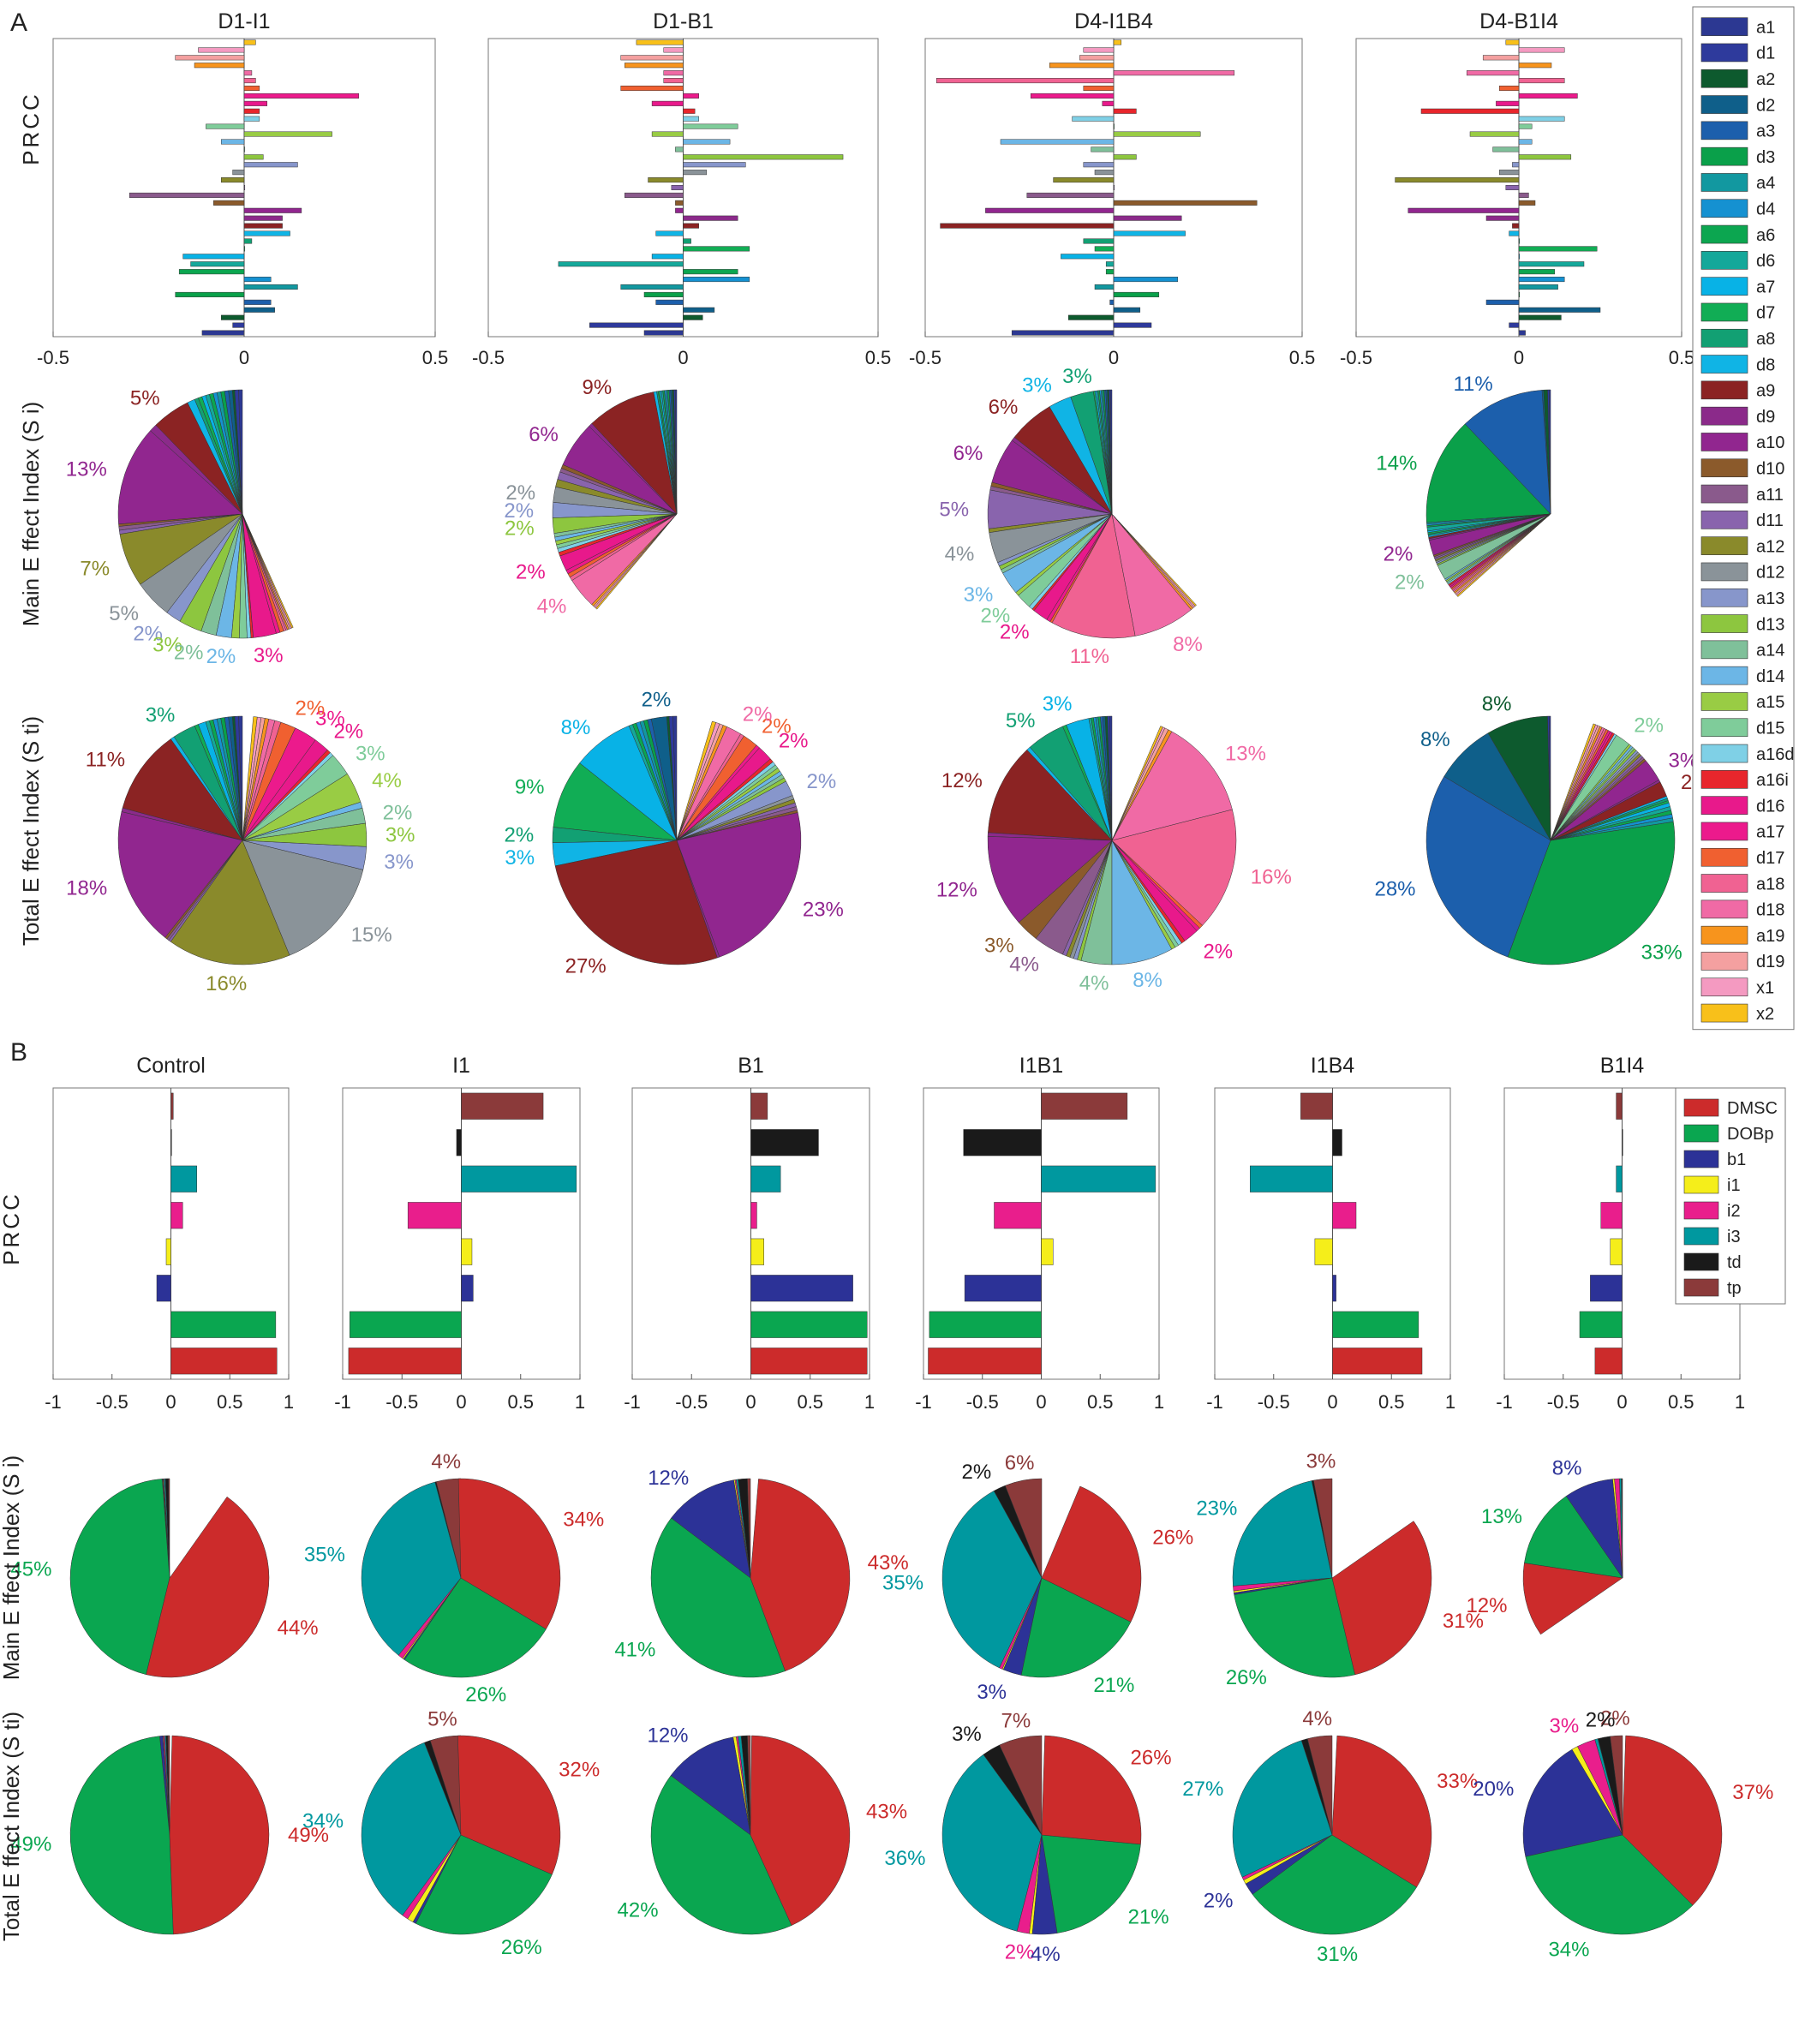 This screenshot has height=2044, width=1799. What do you see at coordinates (1397, 463) in the screenshot?
I see `pie-label-d3: 14%` at bounding box center [1397, 463].